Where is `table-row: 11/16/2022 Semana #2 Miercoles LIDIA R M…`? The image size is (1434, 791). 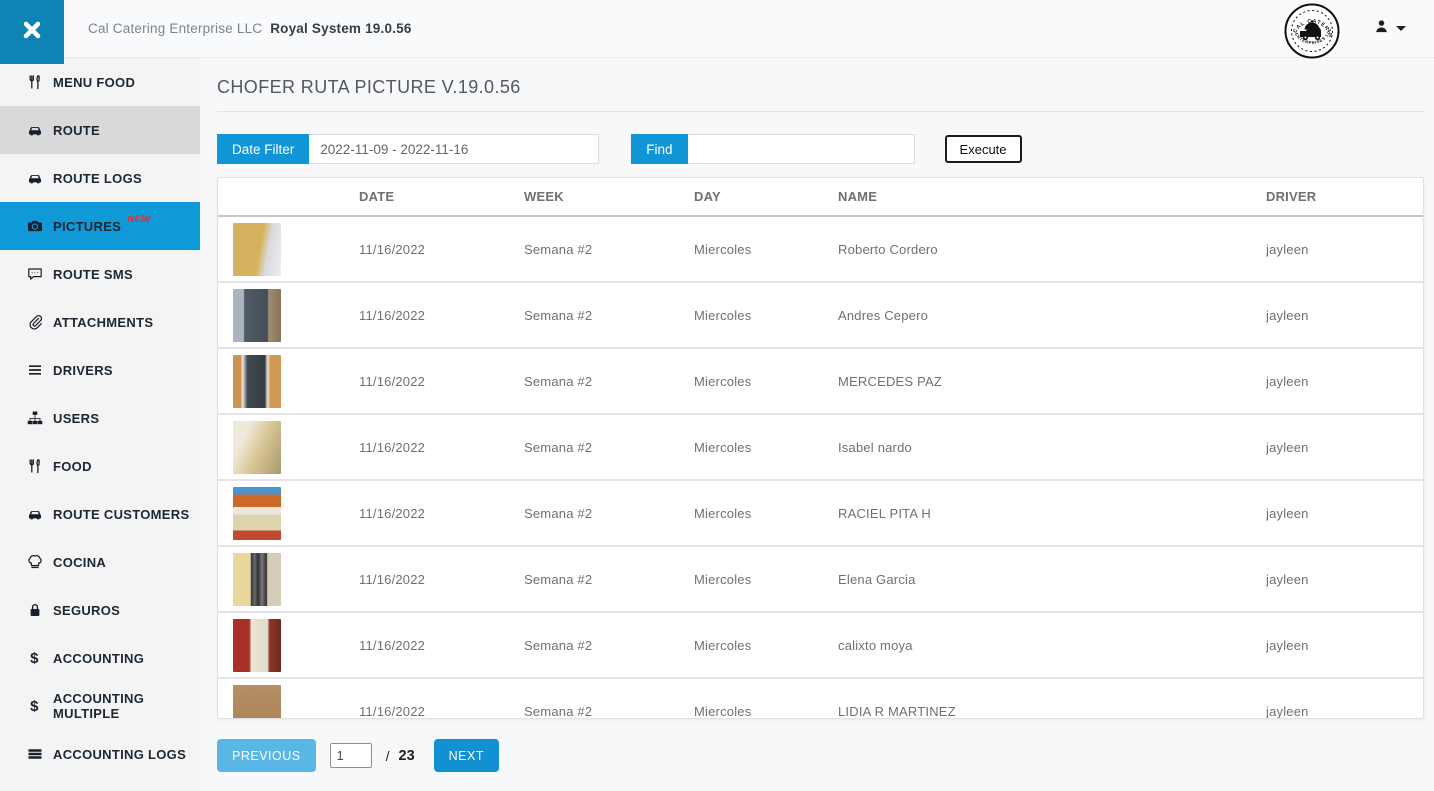
table-row: 11/16/2022 Semana #2 Miercoles LIDIA R M… is located at coordinates (820, 699).